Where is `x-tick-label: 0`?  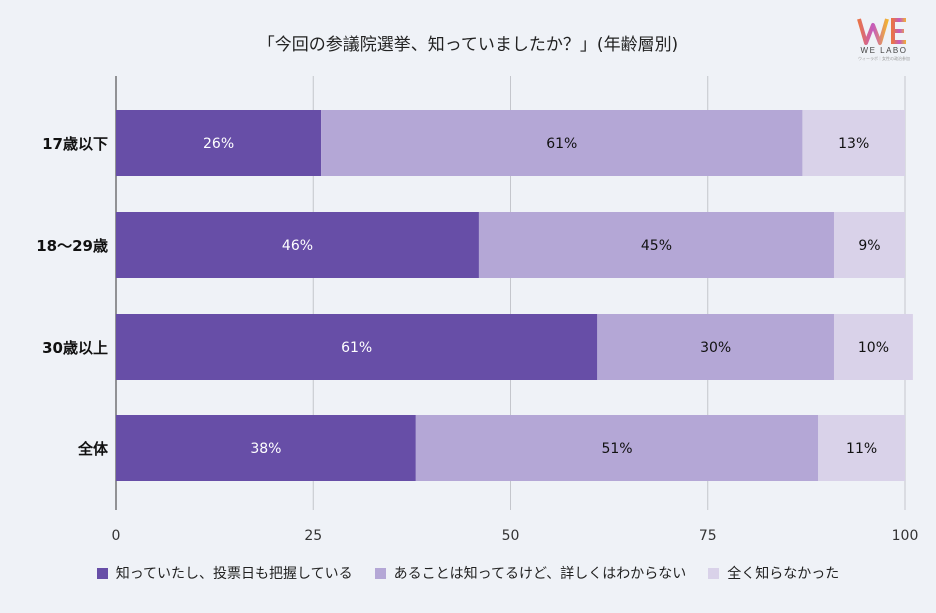 x-tick-label: 0 is located at coordinates (116, 536).